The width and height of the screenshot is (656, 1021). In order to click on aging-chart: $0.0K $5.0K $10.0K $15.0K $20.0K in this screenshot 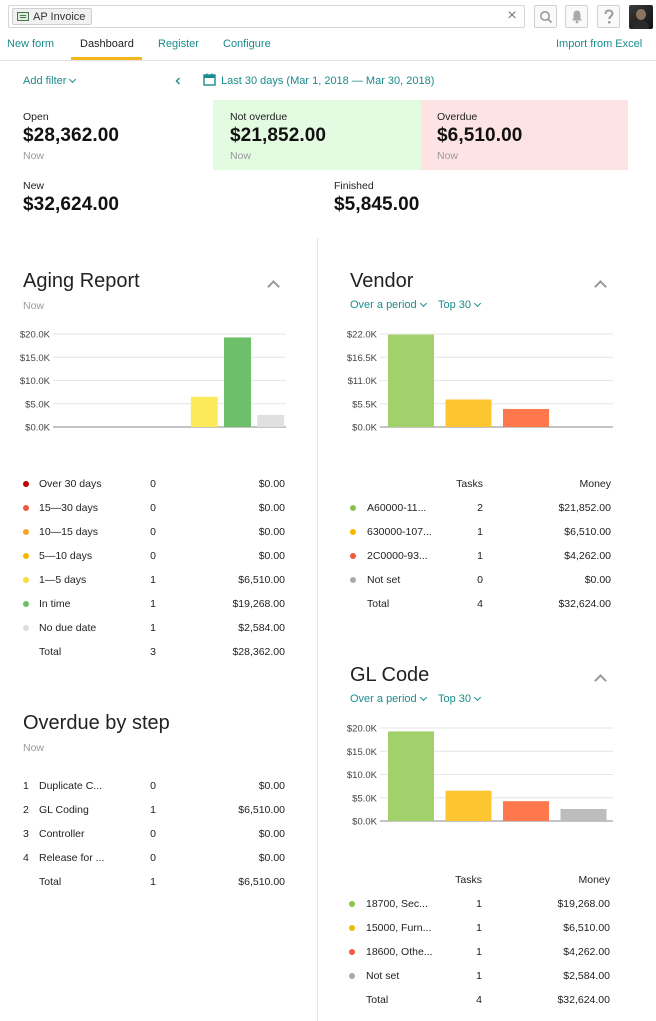, I will do `click(153, 382)`.